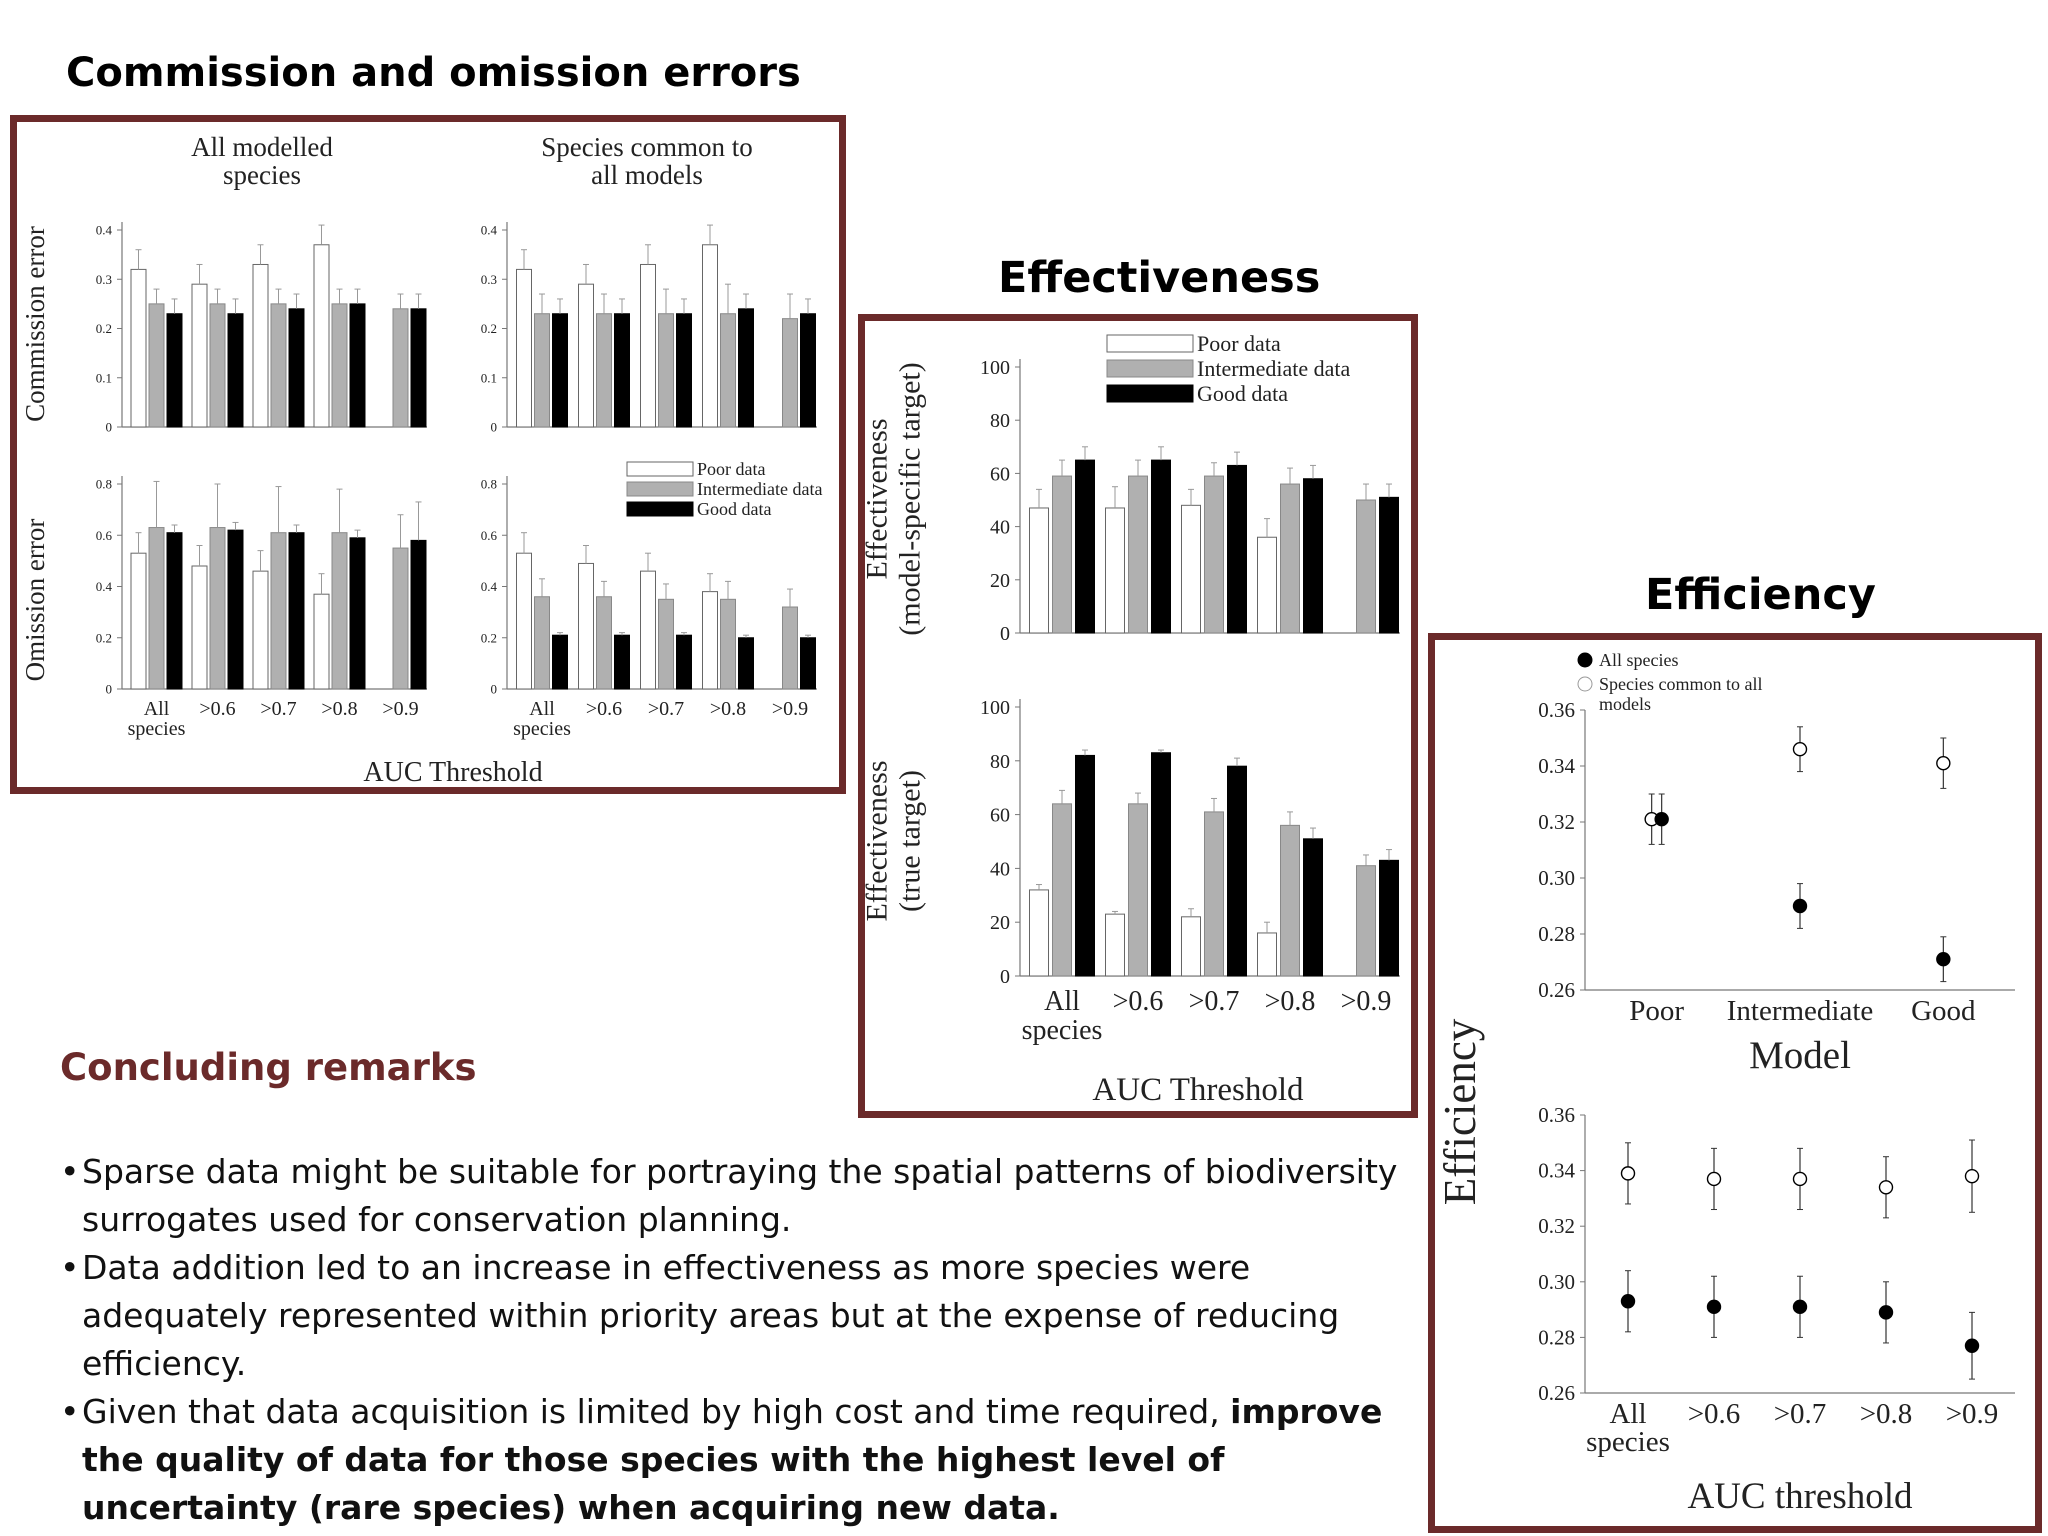 The width and height of the screenshot is (2048, 1536). What do you see at coordinates (1800, 1496) in the screenshot?
I see `x-axis-label: AUC threshold` at bounding box center [1800, 1496].